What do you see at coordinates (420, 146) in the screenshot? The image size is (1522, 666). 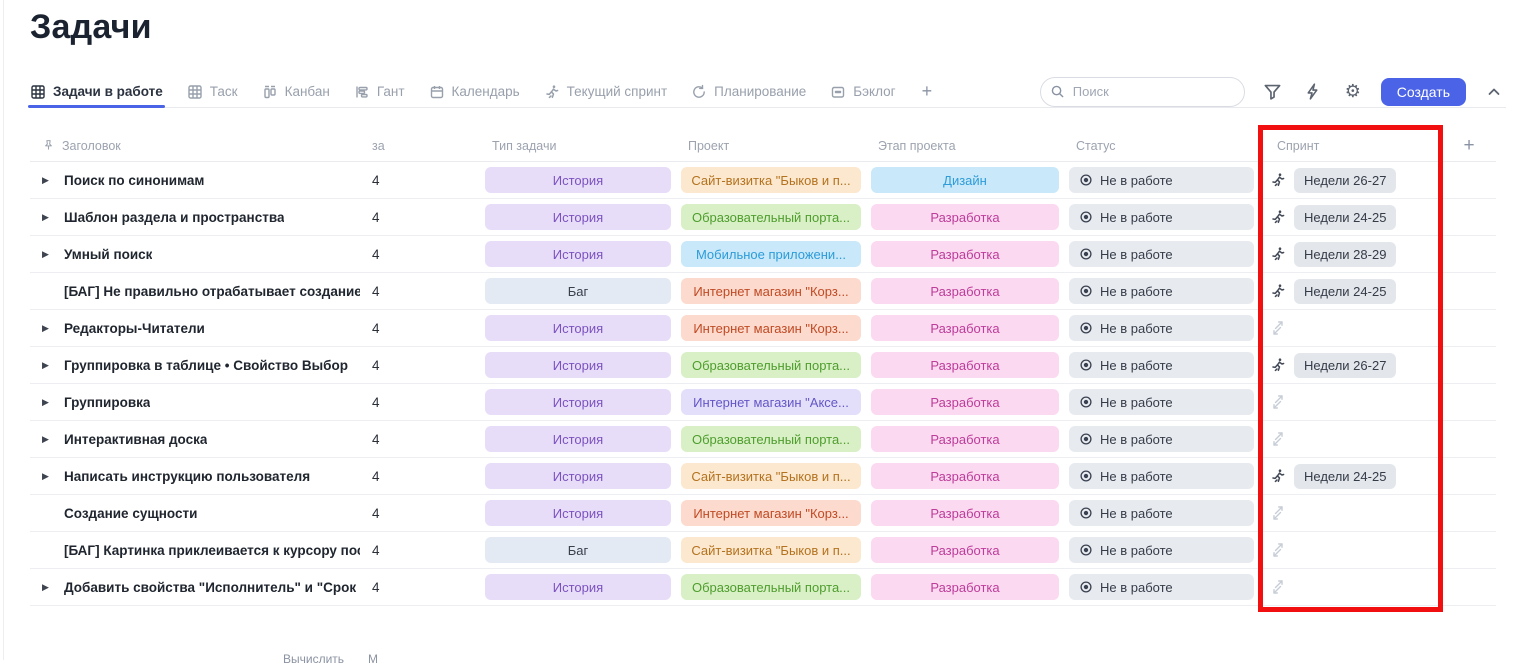 I see `column-header-estimate: за` at bounding box center [420, 146].